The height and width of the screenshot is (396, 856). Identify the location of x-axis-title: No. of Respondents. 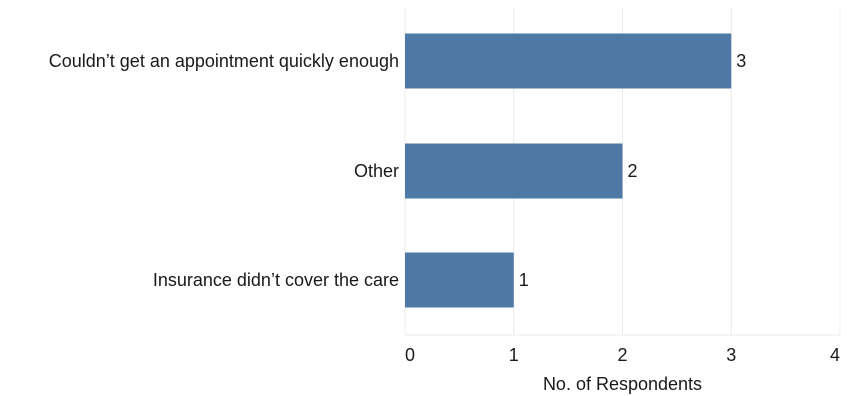
(622, 384).